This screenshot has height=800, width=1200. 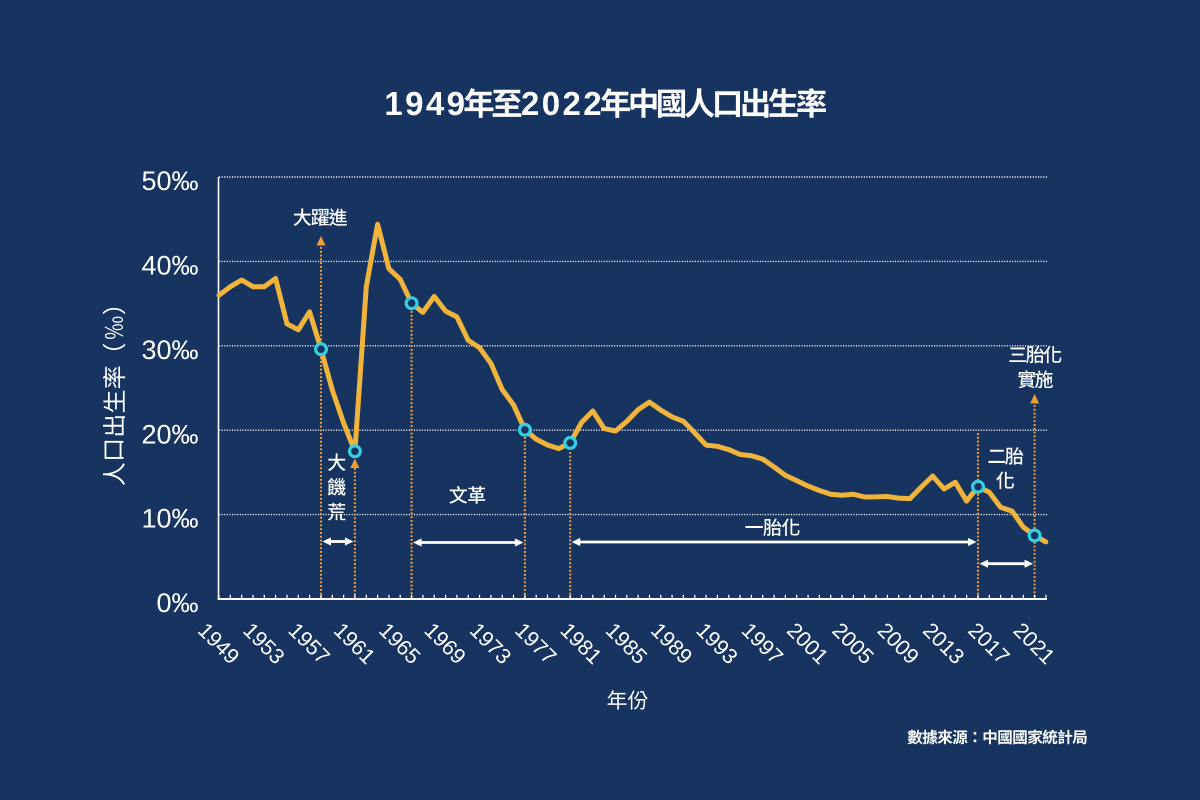 What do you see at coordinates (177, 603) in the screenshot?
I see `svg-text: 0‰` at bounding box center [177, 603].